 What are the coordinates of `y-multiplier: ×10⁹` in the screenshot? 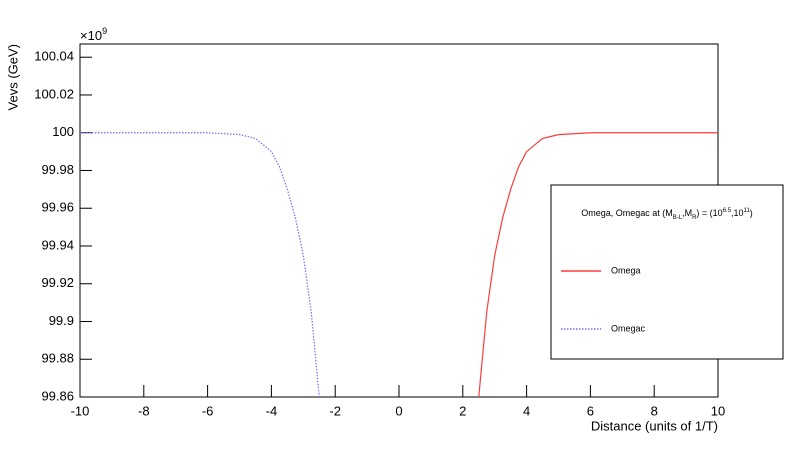 It's located at (93, 34).